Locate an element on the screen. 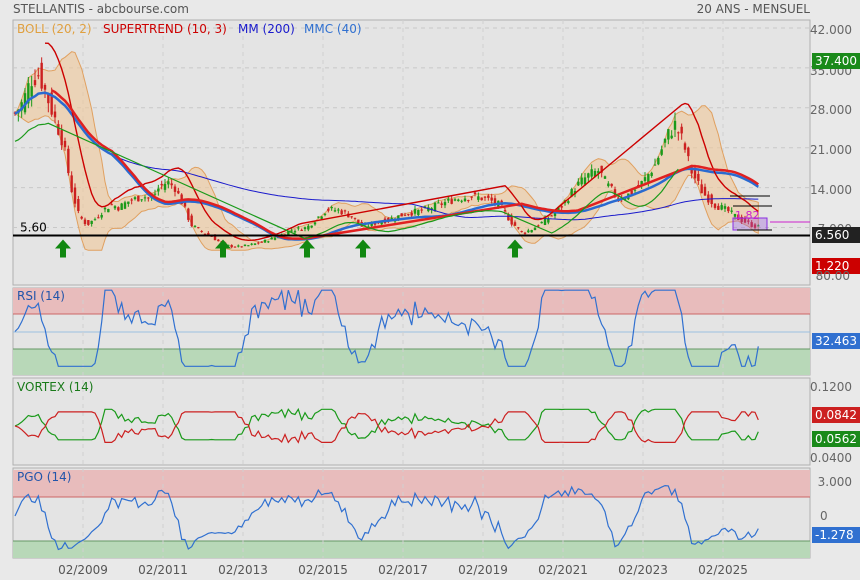  pgo-line is located at coordinates (386, 517).